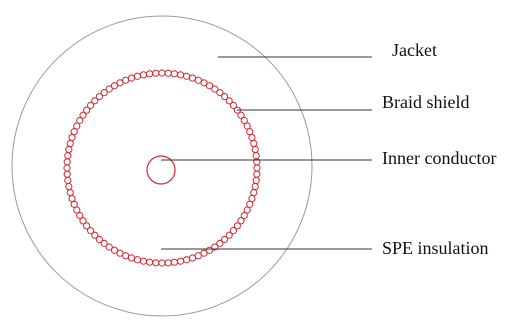 This screenshot has width=520, height=325. What do you see at coordinates (435, 248) in the screenshot?
I see `spe-insulation-label: SPE insulation` at bounding box center [435, 248].